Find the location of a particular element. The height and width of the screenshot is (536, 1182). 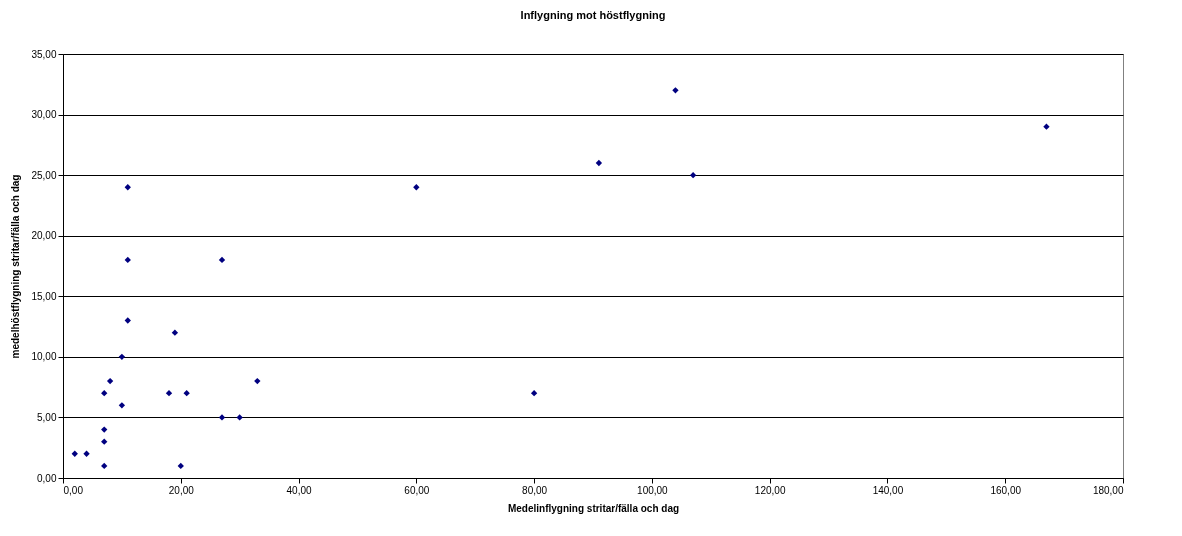

y-tick-label: 5,00 is located at coordinates (47, 417).